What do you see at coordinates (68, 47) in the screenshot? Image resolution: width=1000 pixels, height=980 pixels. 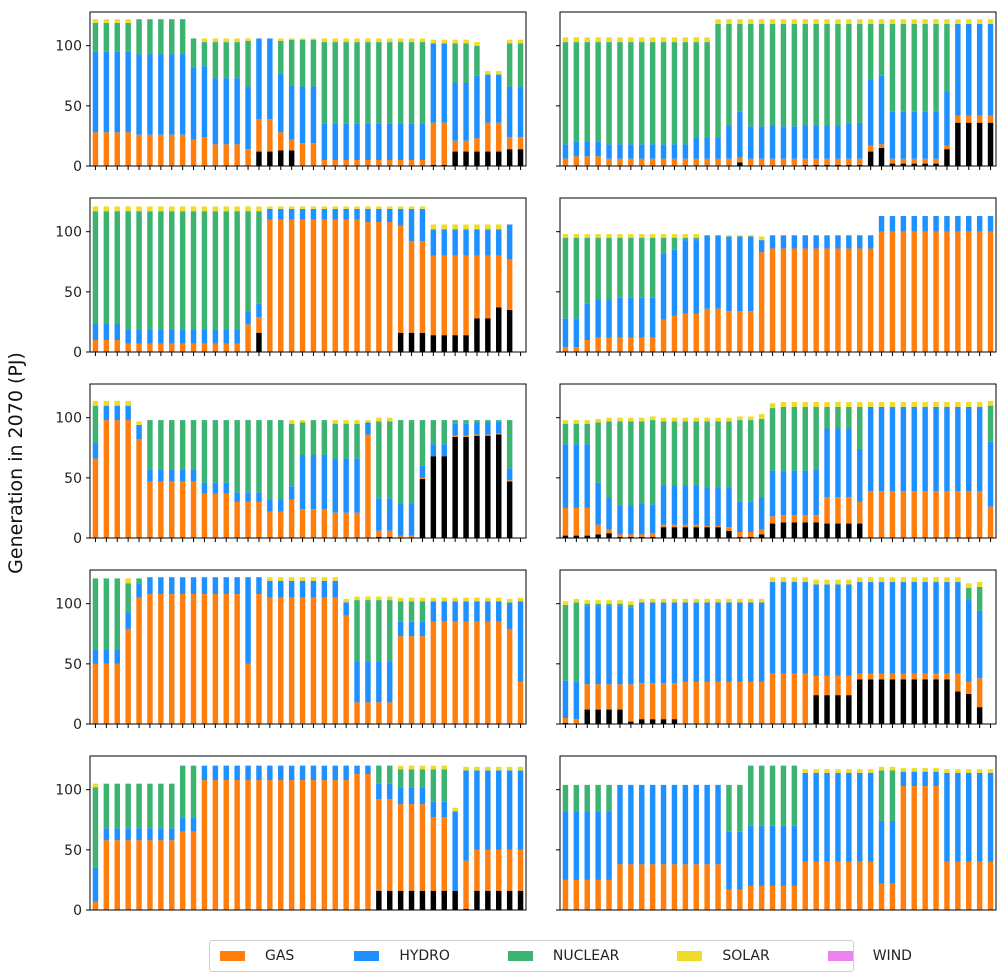 I see `y-tick-label: 100` at bounding box center [68, 47].